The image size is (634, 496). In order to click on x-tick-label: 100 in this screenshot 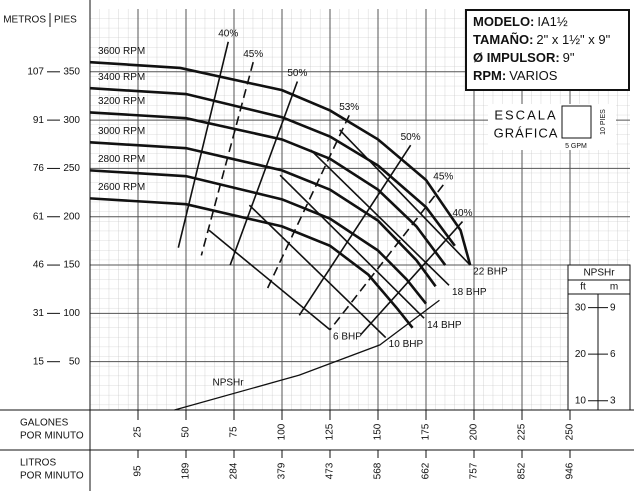, I will do `click(282, 431)`.